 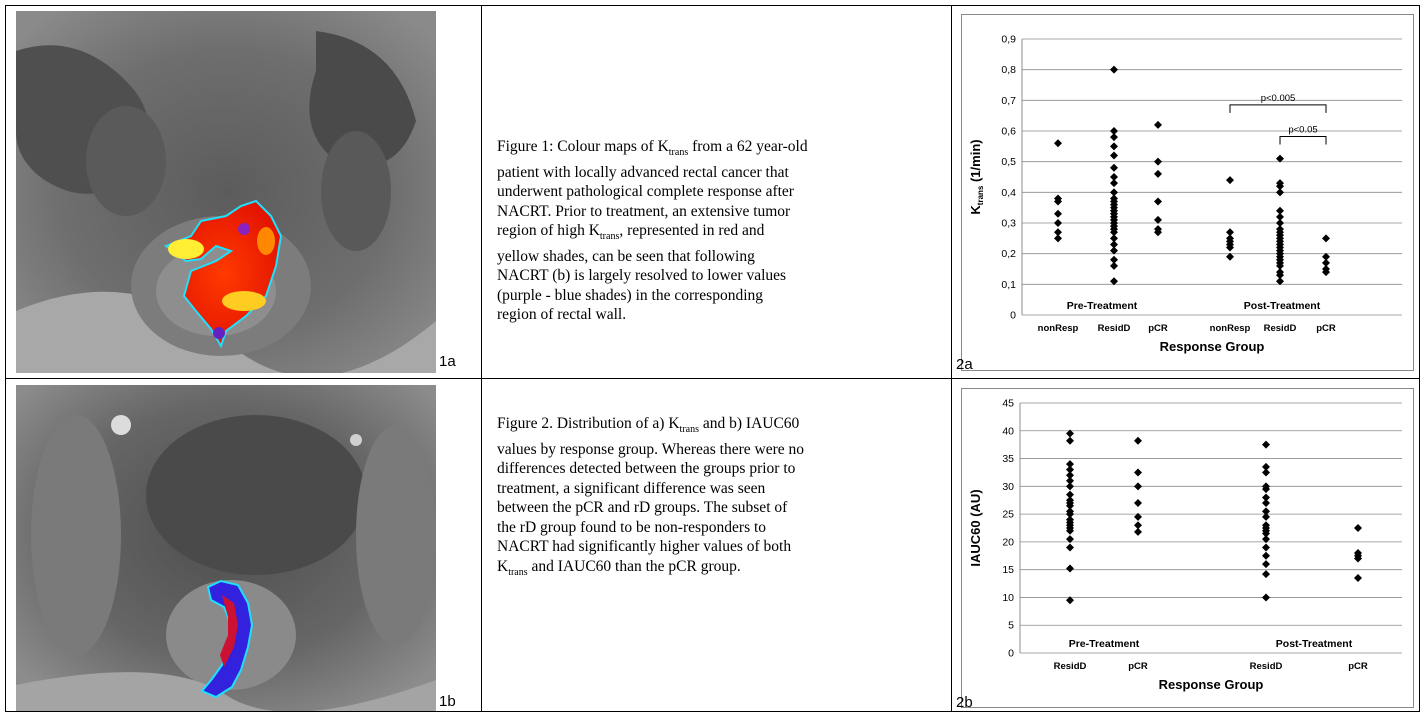 What do you see at coordinates (1008, 459) in the screenshot?
I see `y-tick-label: 35` at bounding box center [1008, 459].